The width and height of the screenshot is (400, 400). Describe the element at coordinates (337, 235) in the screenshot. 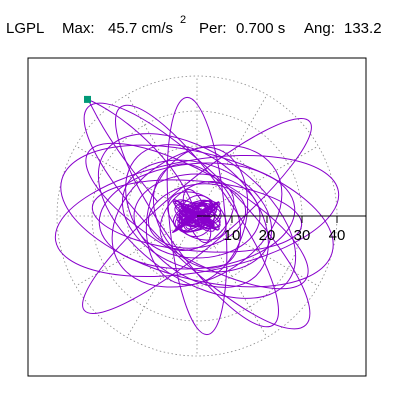

I see `tick-label-40: 40` at that location.